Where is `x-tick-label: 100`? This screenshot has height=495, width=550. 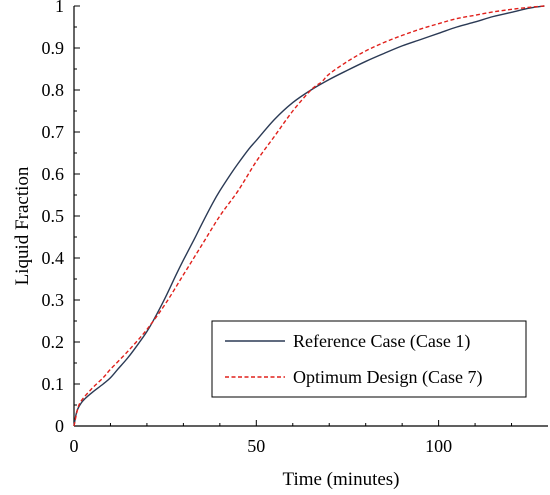 x-tick-label: 100 is located at coordinates (438, 446).